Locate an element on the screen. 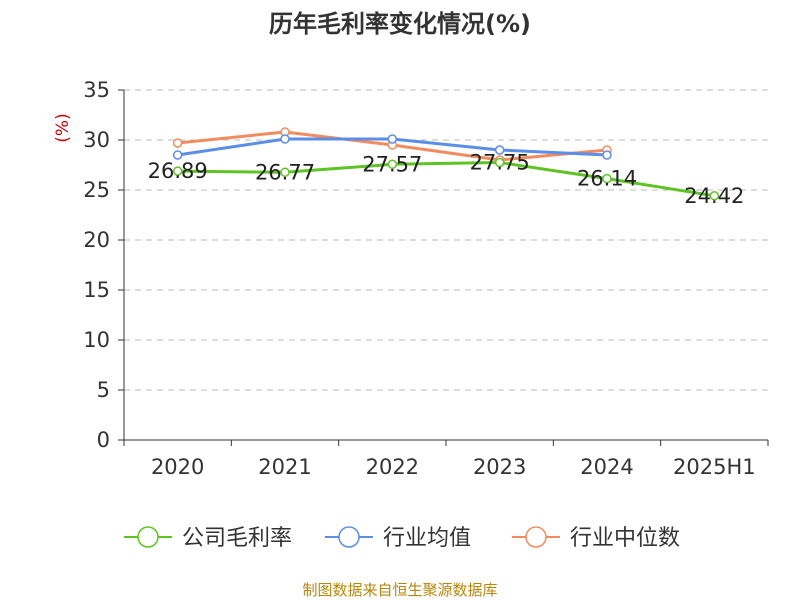 The image size is (800, 600). data-label: 27.57 is located at coordinates (392, 164).